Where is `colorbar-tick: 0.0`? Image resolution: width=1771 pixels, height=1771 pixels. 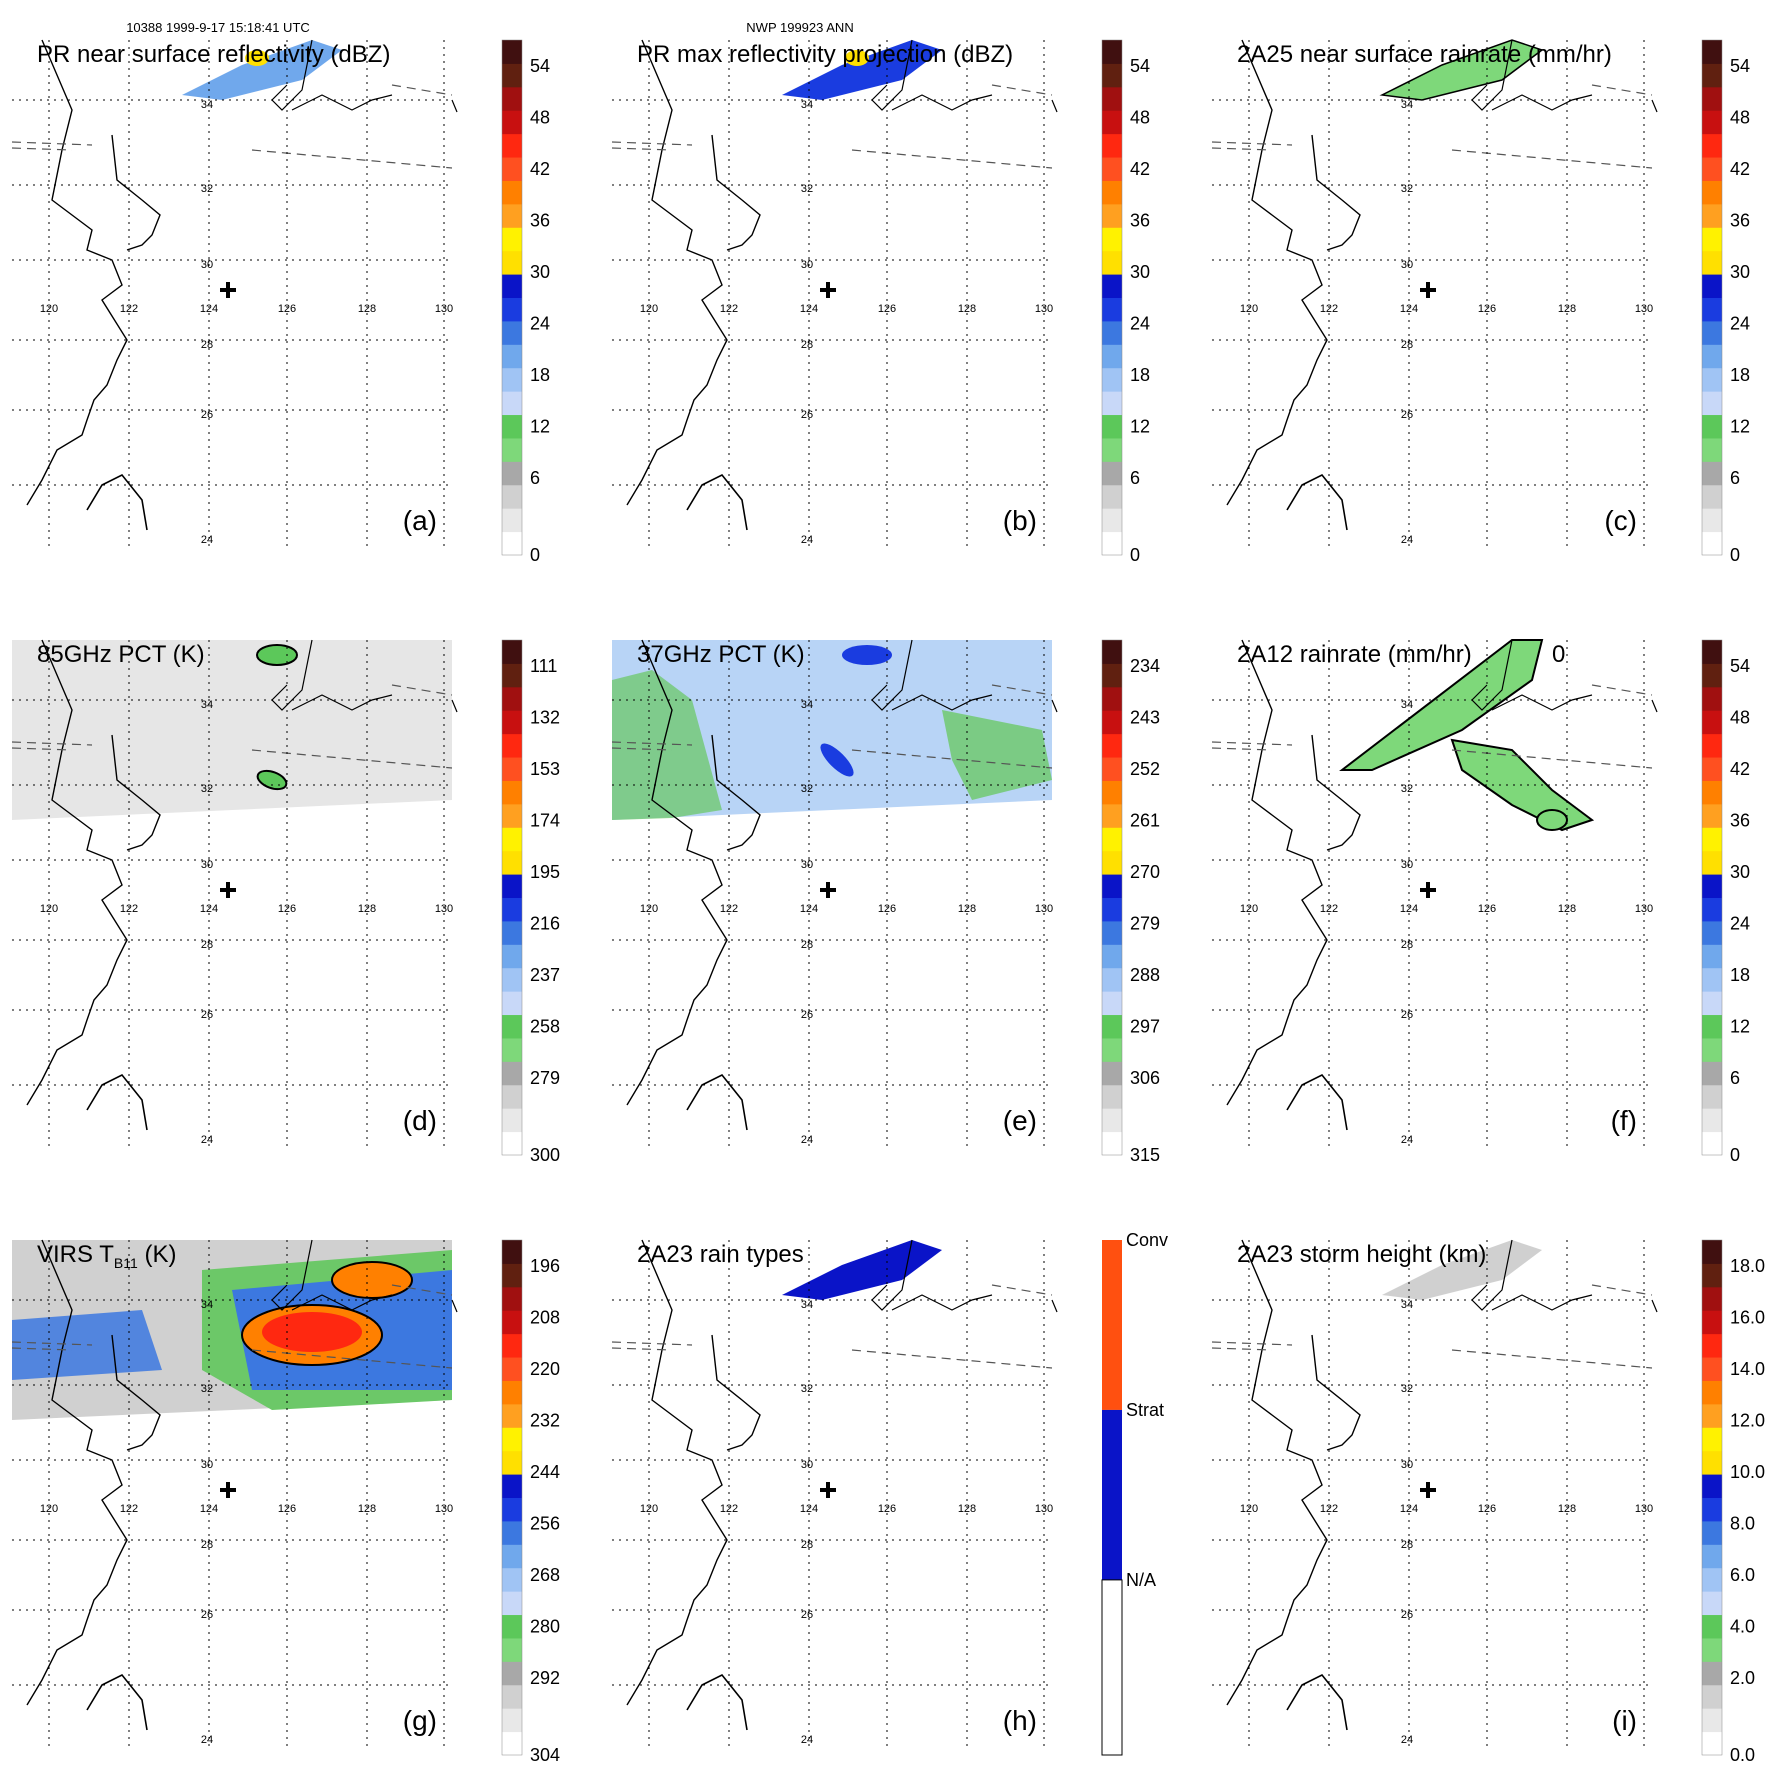 colorbar-tick: 0.0 is located at coordinates (1742, 1755).